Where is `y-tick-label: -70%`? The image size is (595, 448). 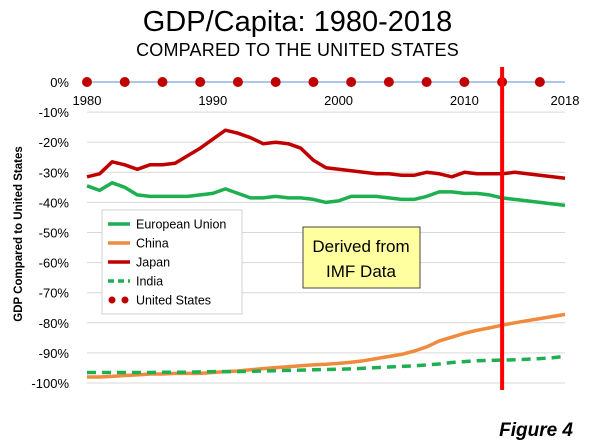 y-tick-label: -70% is located at coordinates (54, 293).